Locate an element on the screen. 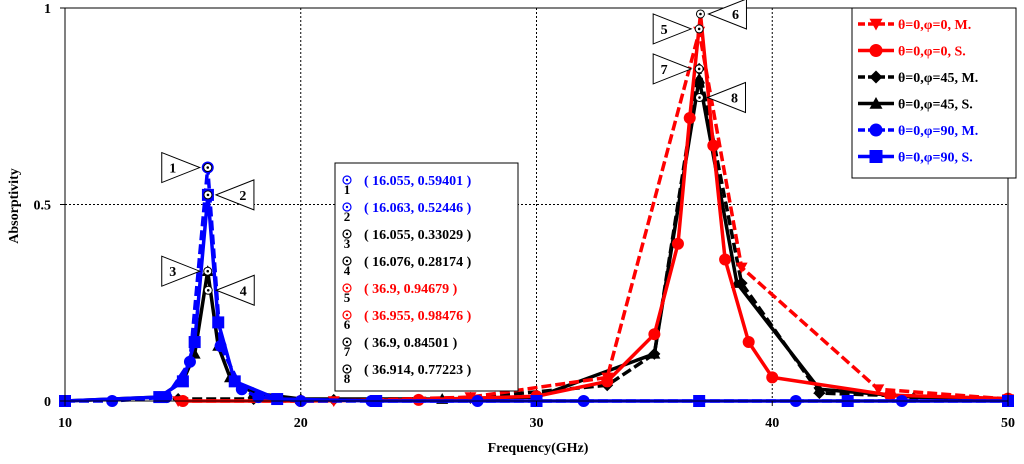 Image resolution: width=1024 pixels, height=464 pixels. y-axis-title: Absorptivity is located at coordinates (14, 205).